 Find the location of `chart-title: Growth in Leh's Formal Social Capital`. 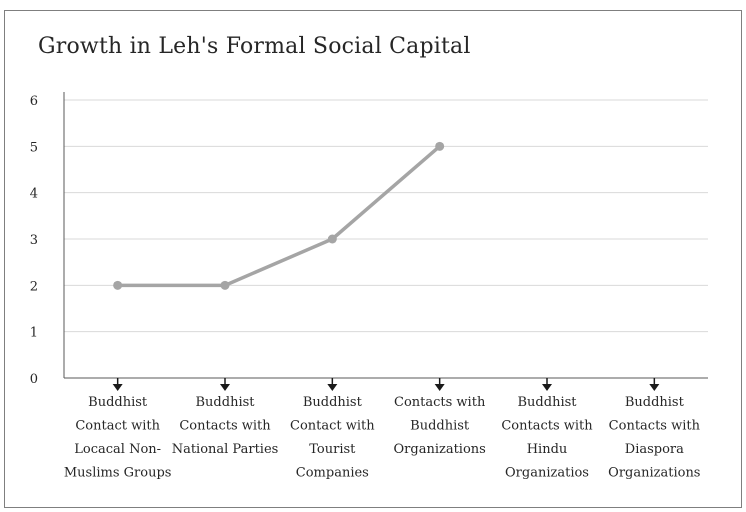

chart-title: Growth in Leh's Formal Social Capital is located at coordinates (254, 46).